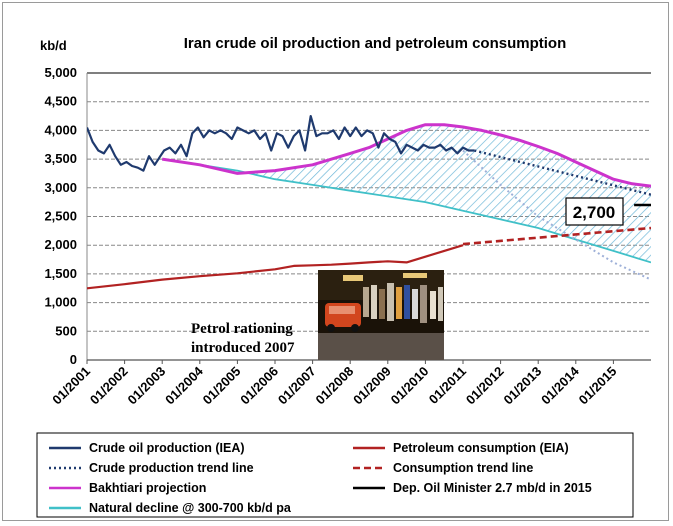  What do you see at coordinates (60, 244) in the screenshot?
I see `y-tick-label: 2,000` at bounding box center [60, 244].